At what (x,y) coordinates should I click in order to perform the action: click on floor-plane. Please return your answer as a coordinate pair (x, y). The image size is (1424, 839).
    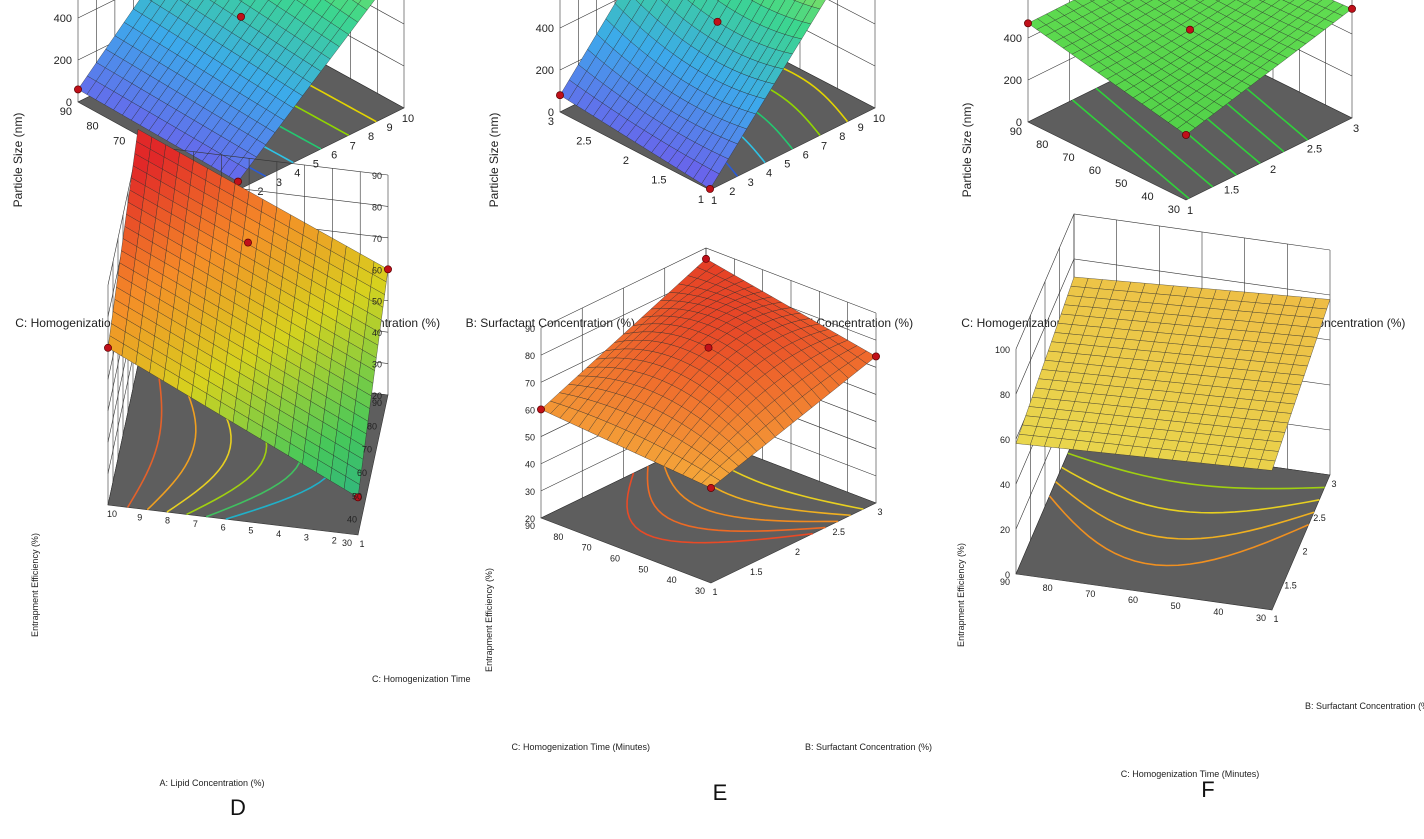
    Looking at the image, I should click on (1173, 524).